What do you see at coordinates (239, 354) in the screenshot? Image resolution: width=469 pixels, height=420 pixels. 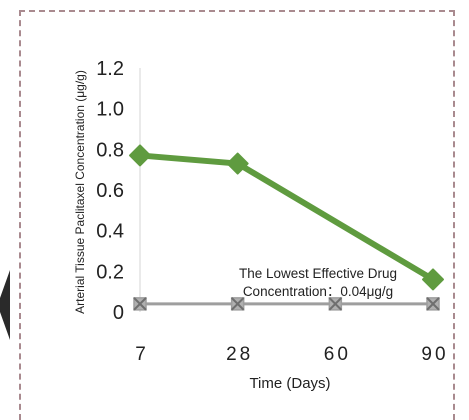 I see `x-tick-label: 28` at bounding box center [239, 354].